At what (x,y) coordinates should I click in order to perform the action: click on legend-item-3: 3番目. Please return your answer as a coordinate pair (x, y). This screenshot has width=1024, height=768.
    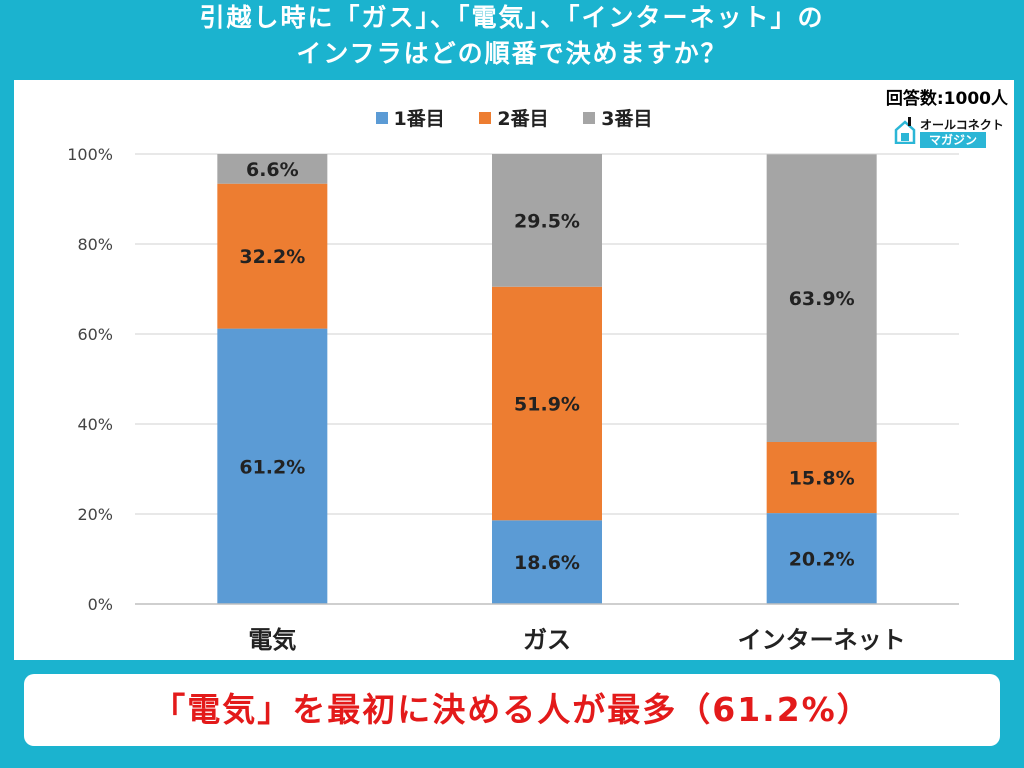
    Looking at the image, I should click on (617, 117).